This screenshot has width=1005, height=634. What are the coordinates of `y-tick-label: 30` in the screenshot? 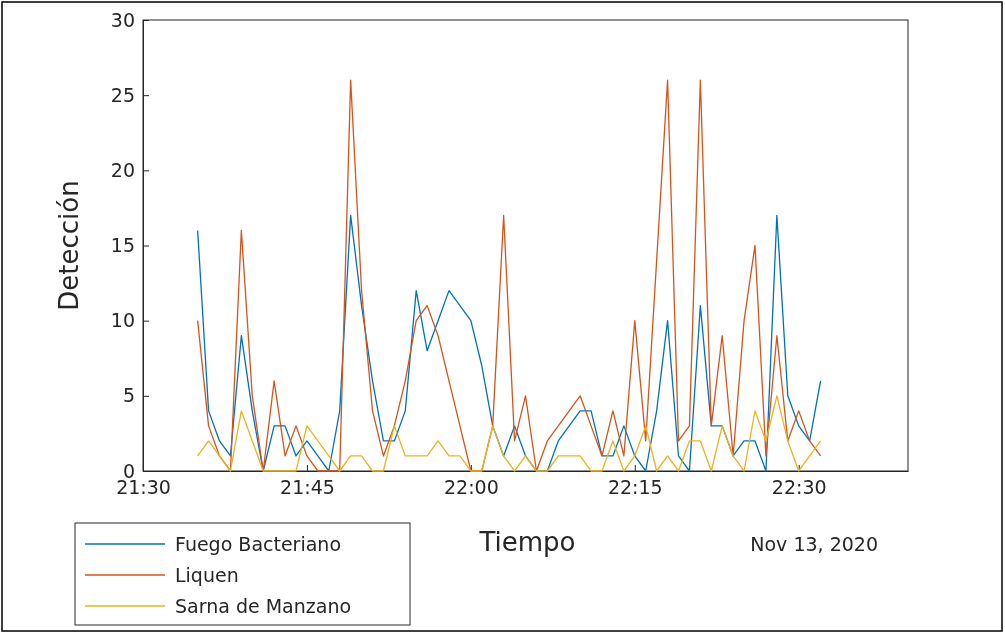 It's located at (122, 19).